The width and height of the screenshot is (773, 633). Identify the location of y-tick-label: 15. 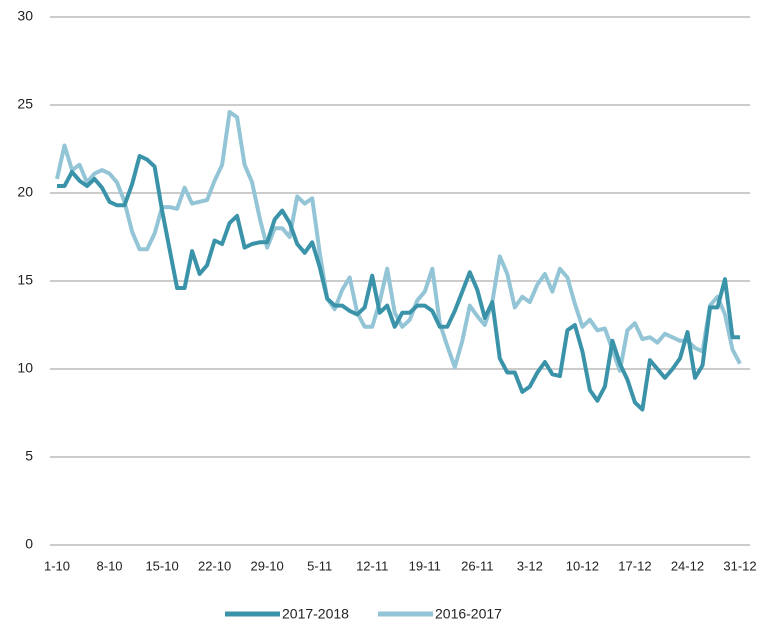
(25, 280).